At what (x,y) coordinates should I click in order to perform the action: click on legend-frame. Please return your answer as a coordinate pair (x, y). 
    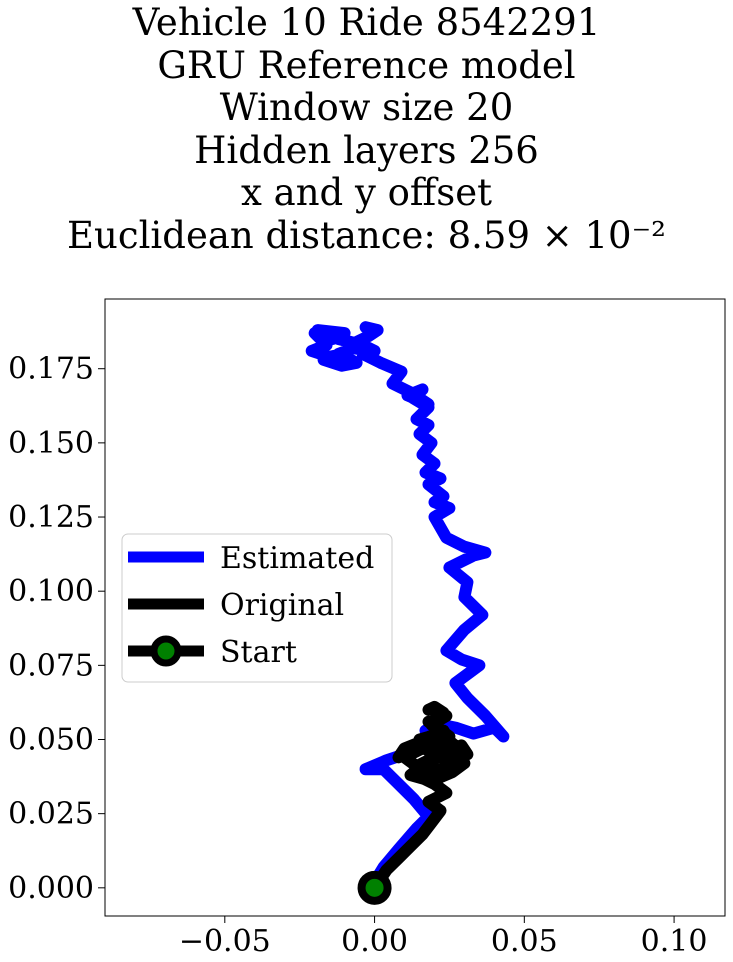
    Looking at the image, I should click on (257, 608).